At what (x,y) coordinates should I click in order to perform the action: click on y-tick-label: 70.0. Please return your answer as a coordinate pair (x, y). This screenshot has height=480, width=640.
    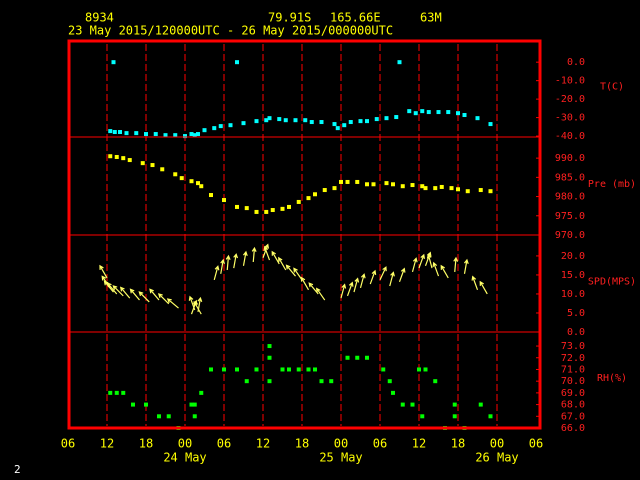
    Looking at the image, I should click on (573, 381).